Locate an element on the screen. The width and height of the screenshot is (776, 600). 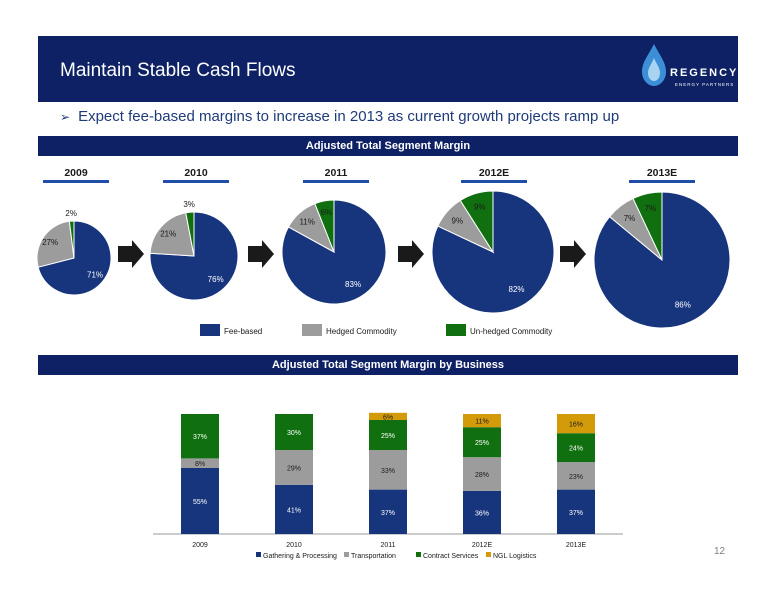
bar-value-label: 23% is located at coordinates (576, 477).